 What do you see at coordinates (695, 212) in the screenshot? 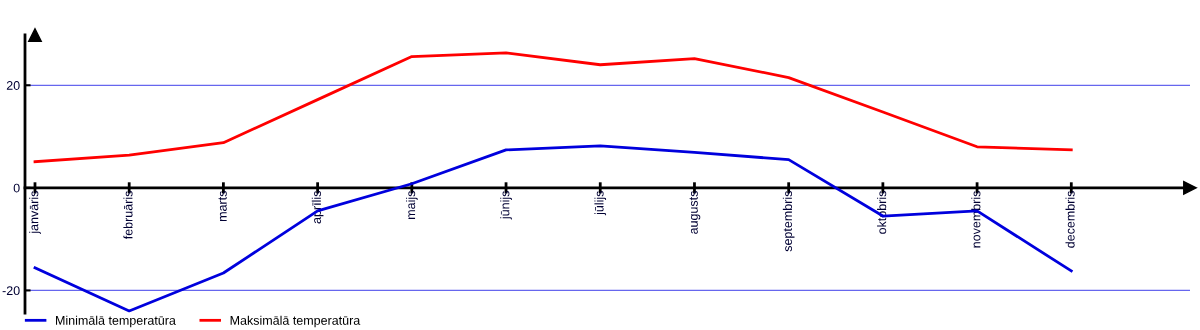
I see `x-tick-label: augusts` at bounding box center [695, 212].